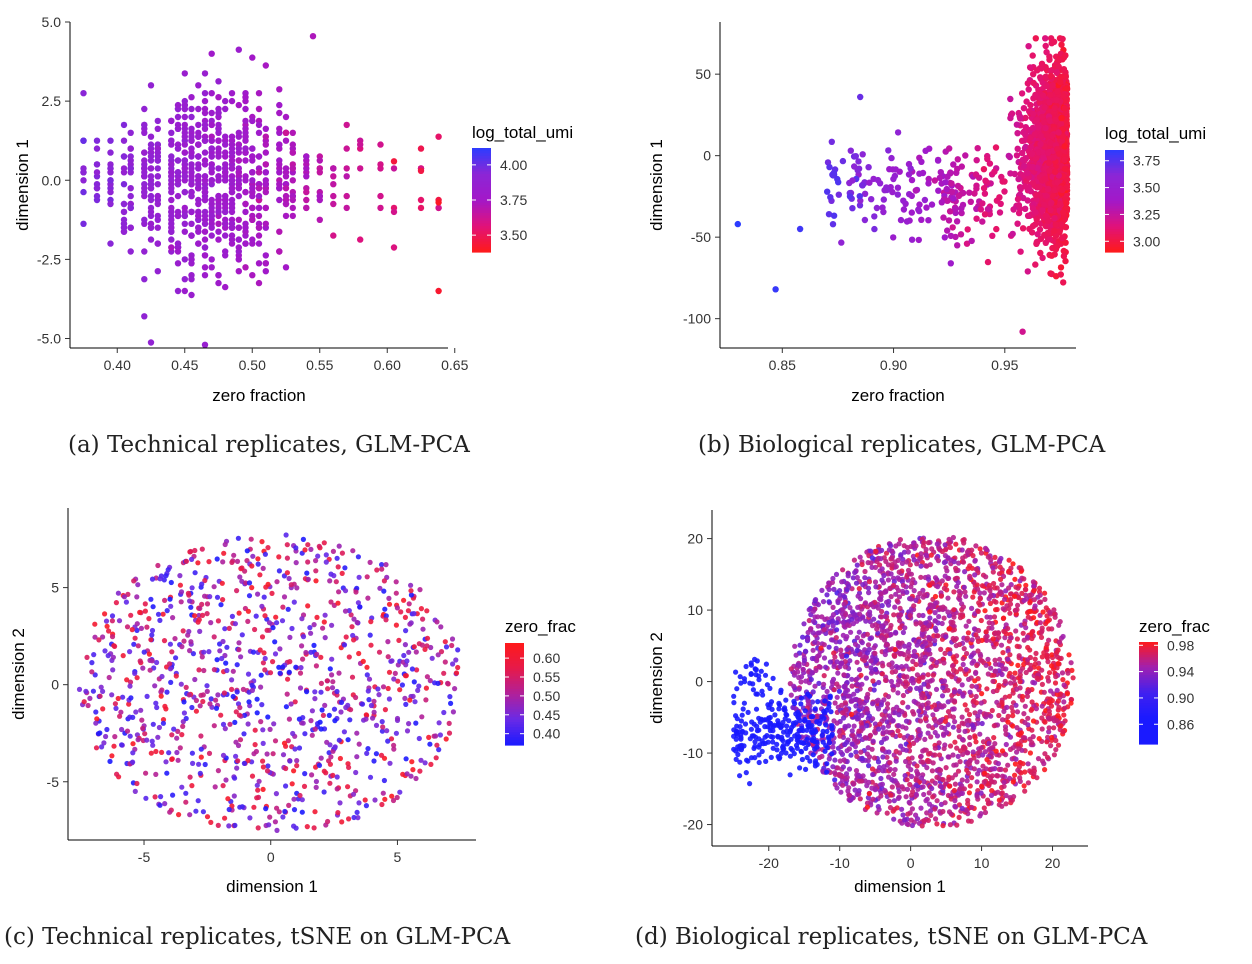 The width and height of the screenshot is (1252, 964). Describe the element at coordinates (52, 22) in the screenshot. I see `y-tick-label: 5.0` at that location.